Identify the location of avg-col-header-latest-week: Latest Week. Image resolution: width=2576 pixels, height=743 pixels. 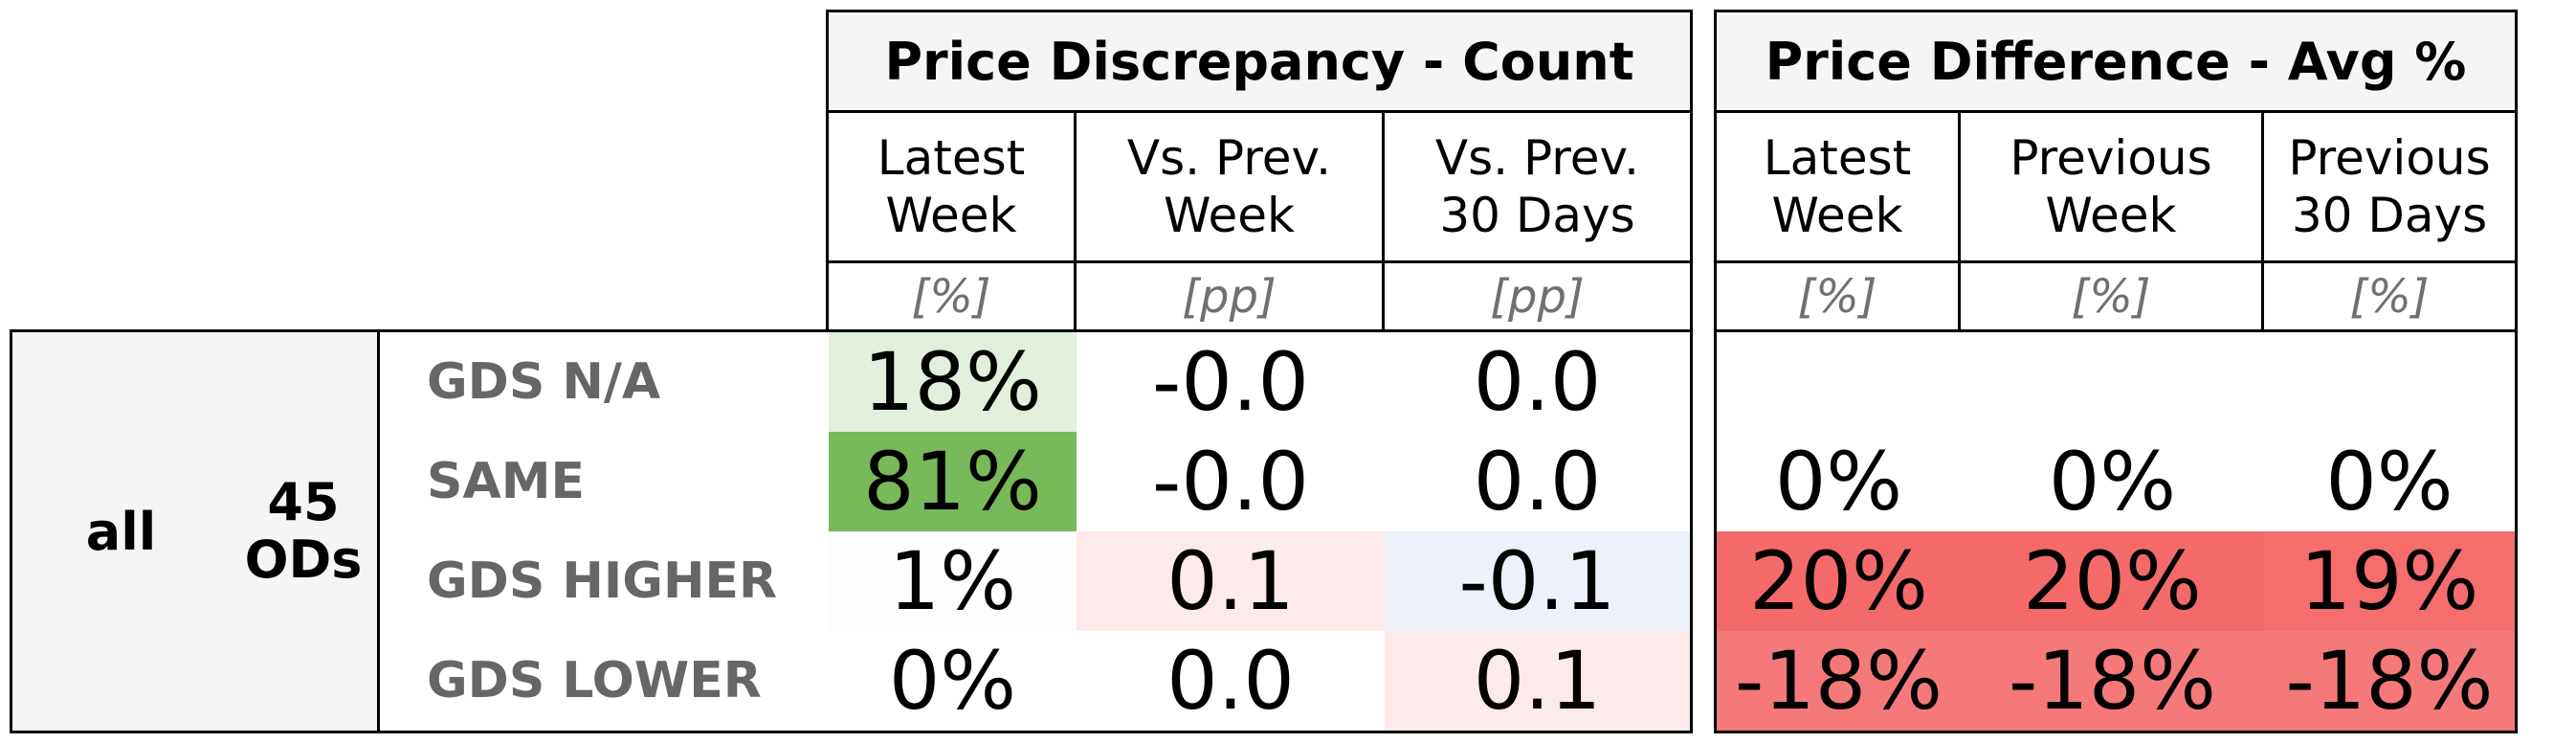
(1837, 186).